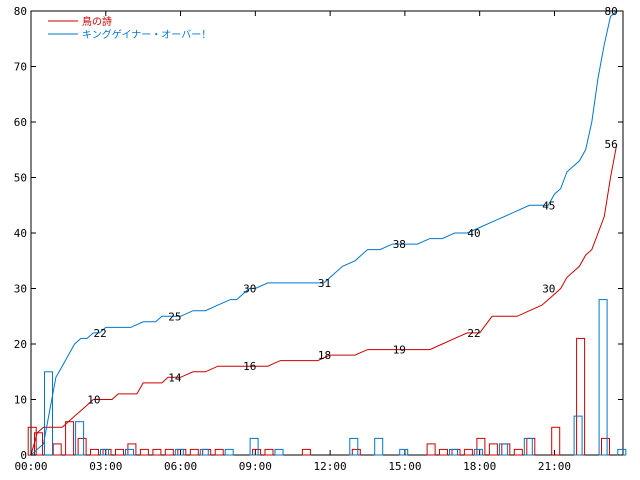 The width and height of the screenshot is (640, 480). Describe the element at coordinates (20, 178) in the screenshot. I see `y-tick-label-5: 50` at that location.